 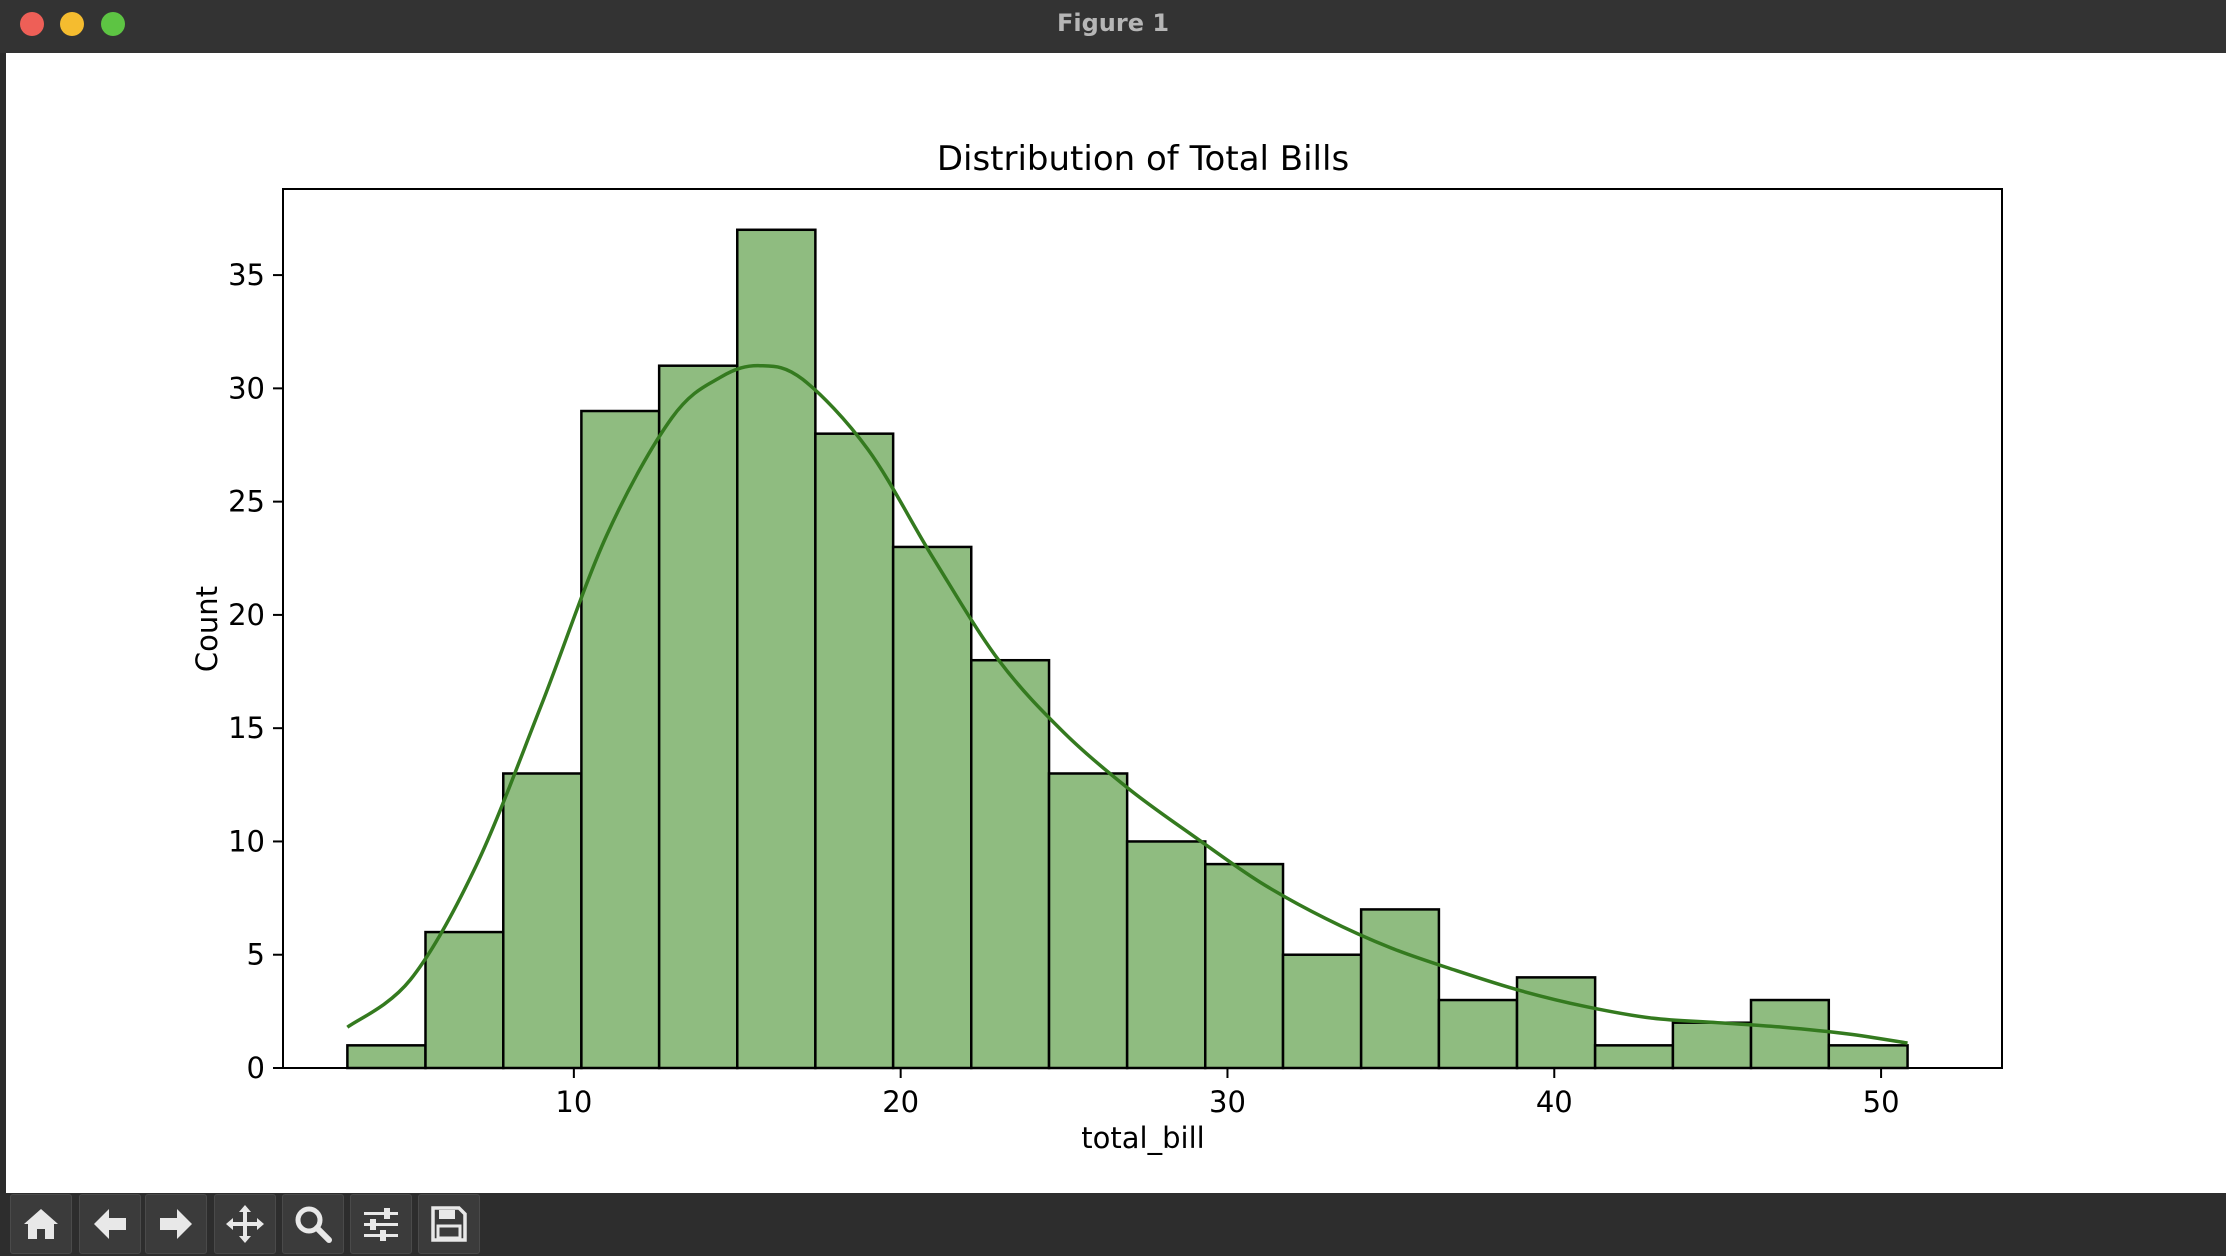 What do you see at coordinates (246, 841) in the screenshot?
I see `y-tick-label: 10` at bounding box center [246, 841].